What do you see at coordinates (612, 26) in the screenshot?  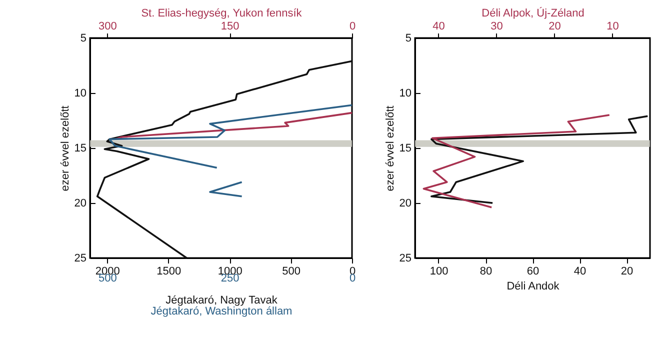 I see `x2-tick-label: 10` at bounding box center [612, 26].